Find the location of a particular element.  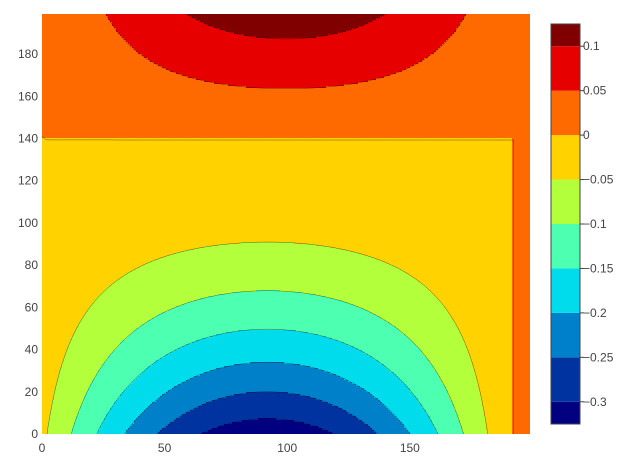

y-tick-label: 100 is located at coordinates (28, 223).